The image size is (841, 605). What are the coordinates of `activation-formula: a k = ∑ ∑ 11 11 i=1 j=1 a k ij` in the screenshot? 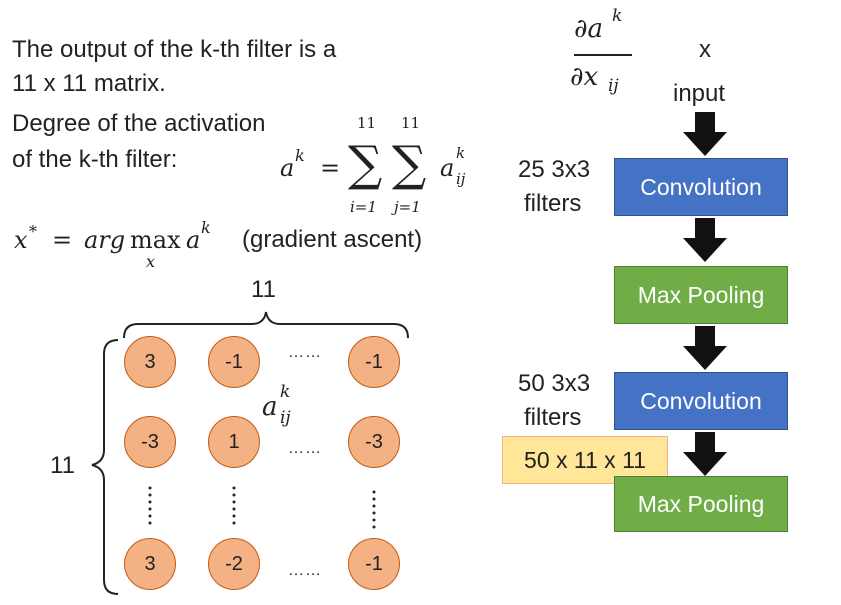 It's located at (380, 165).